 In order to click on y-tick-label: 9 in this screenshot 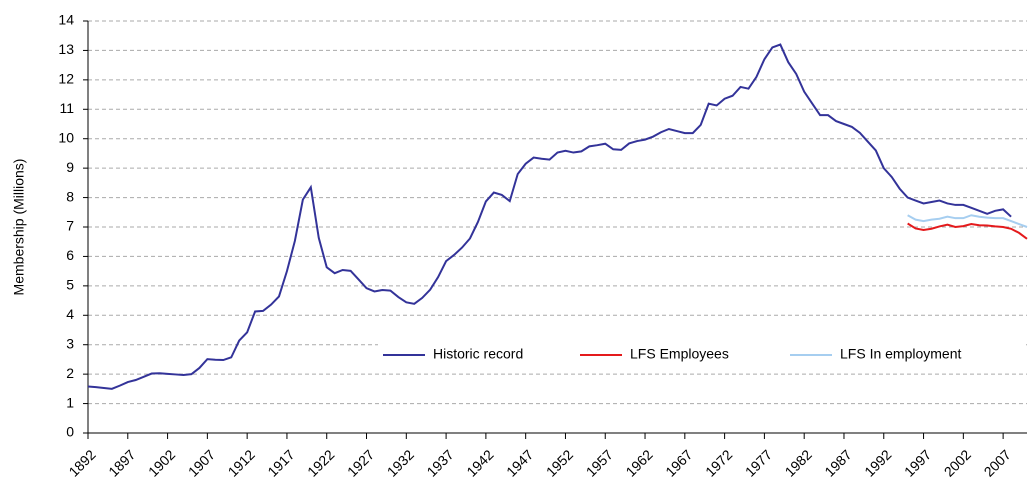, I will do `click(70, 167)`.